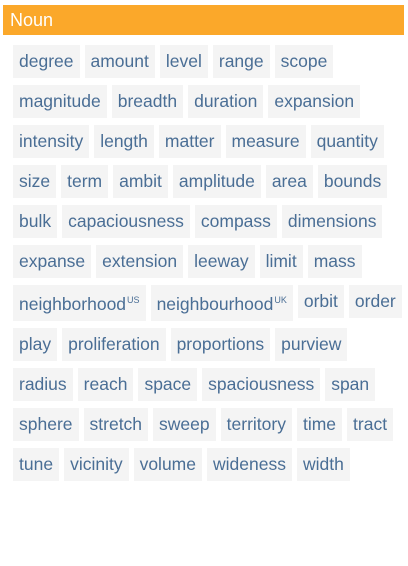 This screenshot has width=408, height=566. I want to click on synonym-chip: breadth, so click(147, 101).